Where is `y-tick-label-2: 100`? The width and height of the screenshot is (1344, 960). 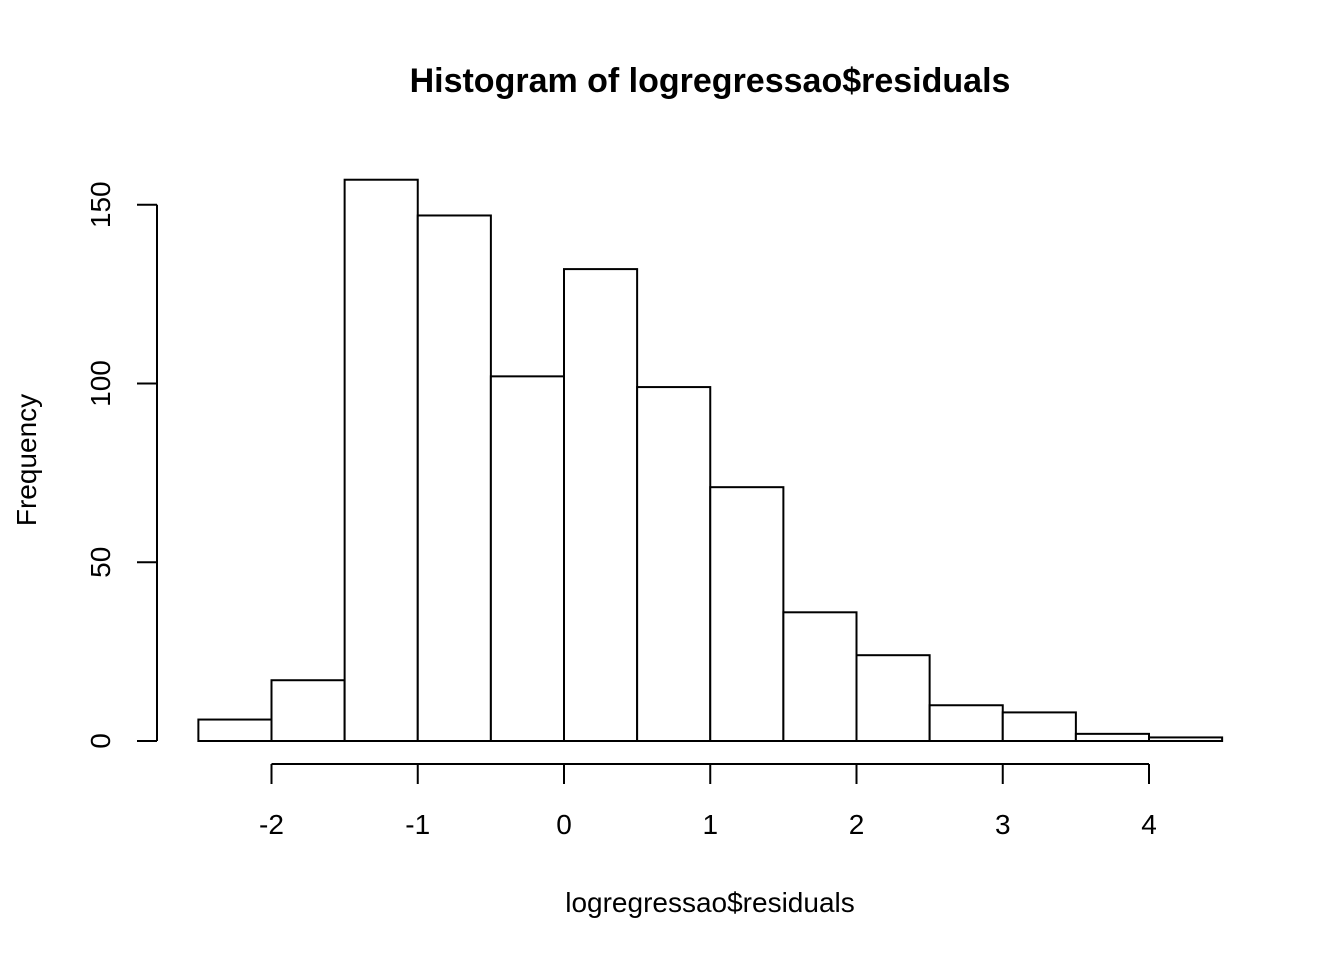
y-tick-label-2: 100 is located at coordinates (100, 383).